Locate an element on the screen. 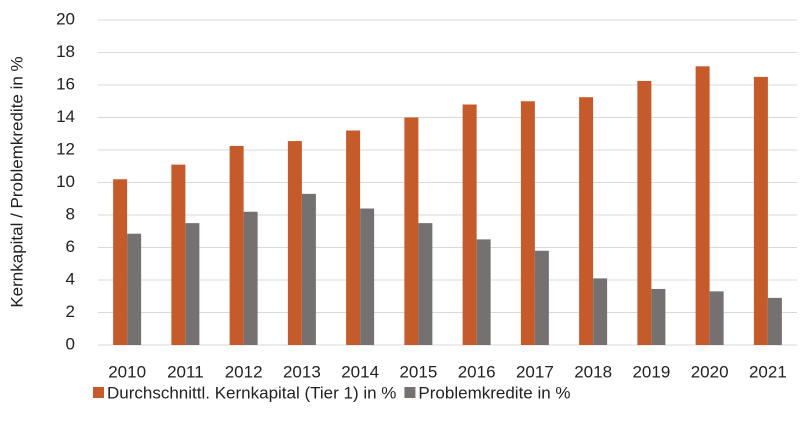 The width and height of the screenshot is (803, 430). x-tick-label: 2012 is located at coordinates (244, 371).